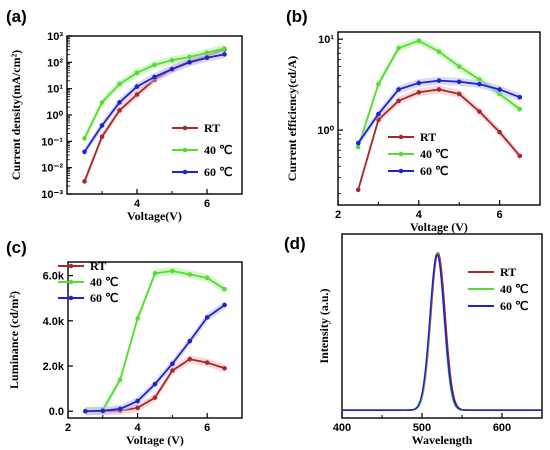 The image size is (550, 450). What do you see at coordinates (292, 118) in the screenshot?
I see `y-axis-label: Current efficiency(cd/A)` at bounding box center [292, 118].